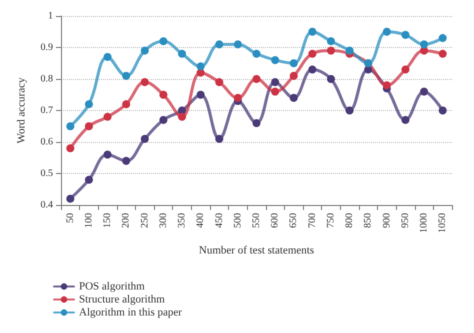 The height and width of the screenshot is (333, 474). Describe the element at coordinates (405, 220) in the screenshot. I see `x-tick-label: 950` at that location.